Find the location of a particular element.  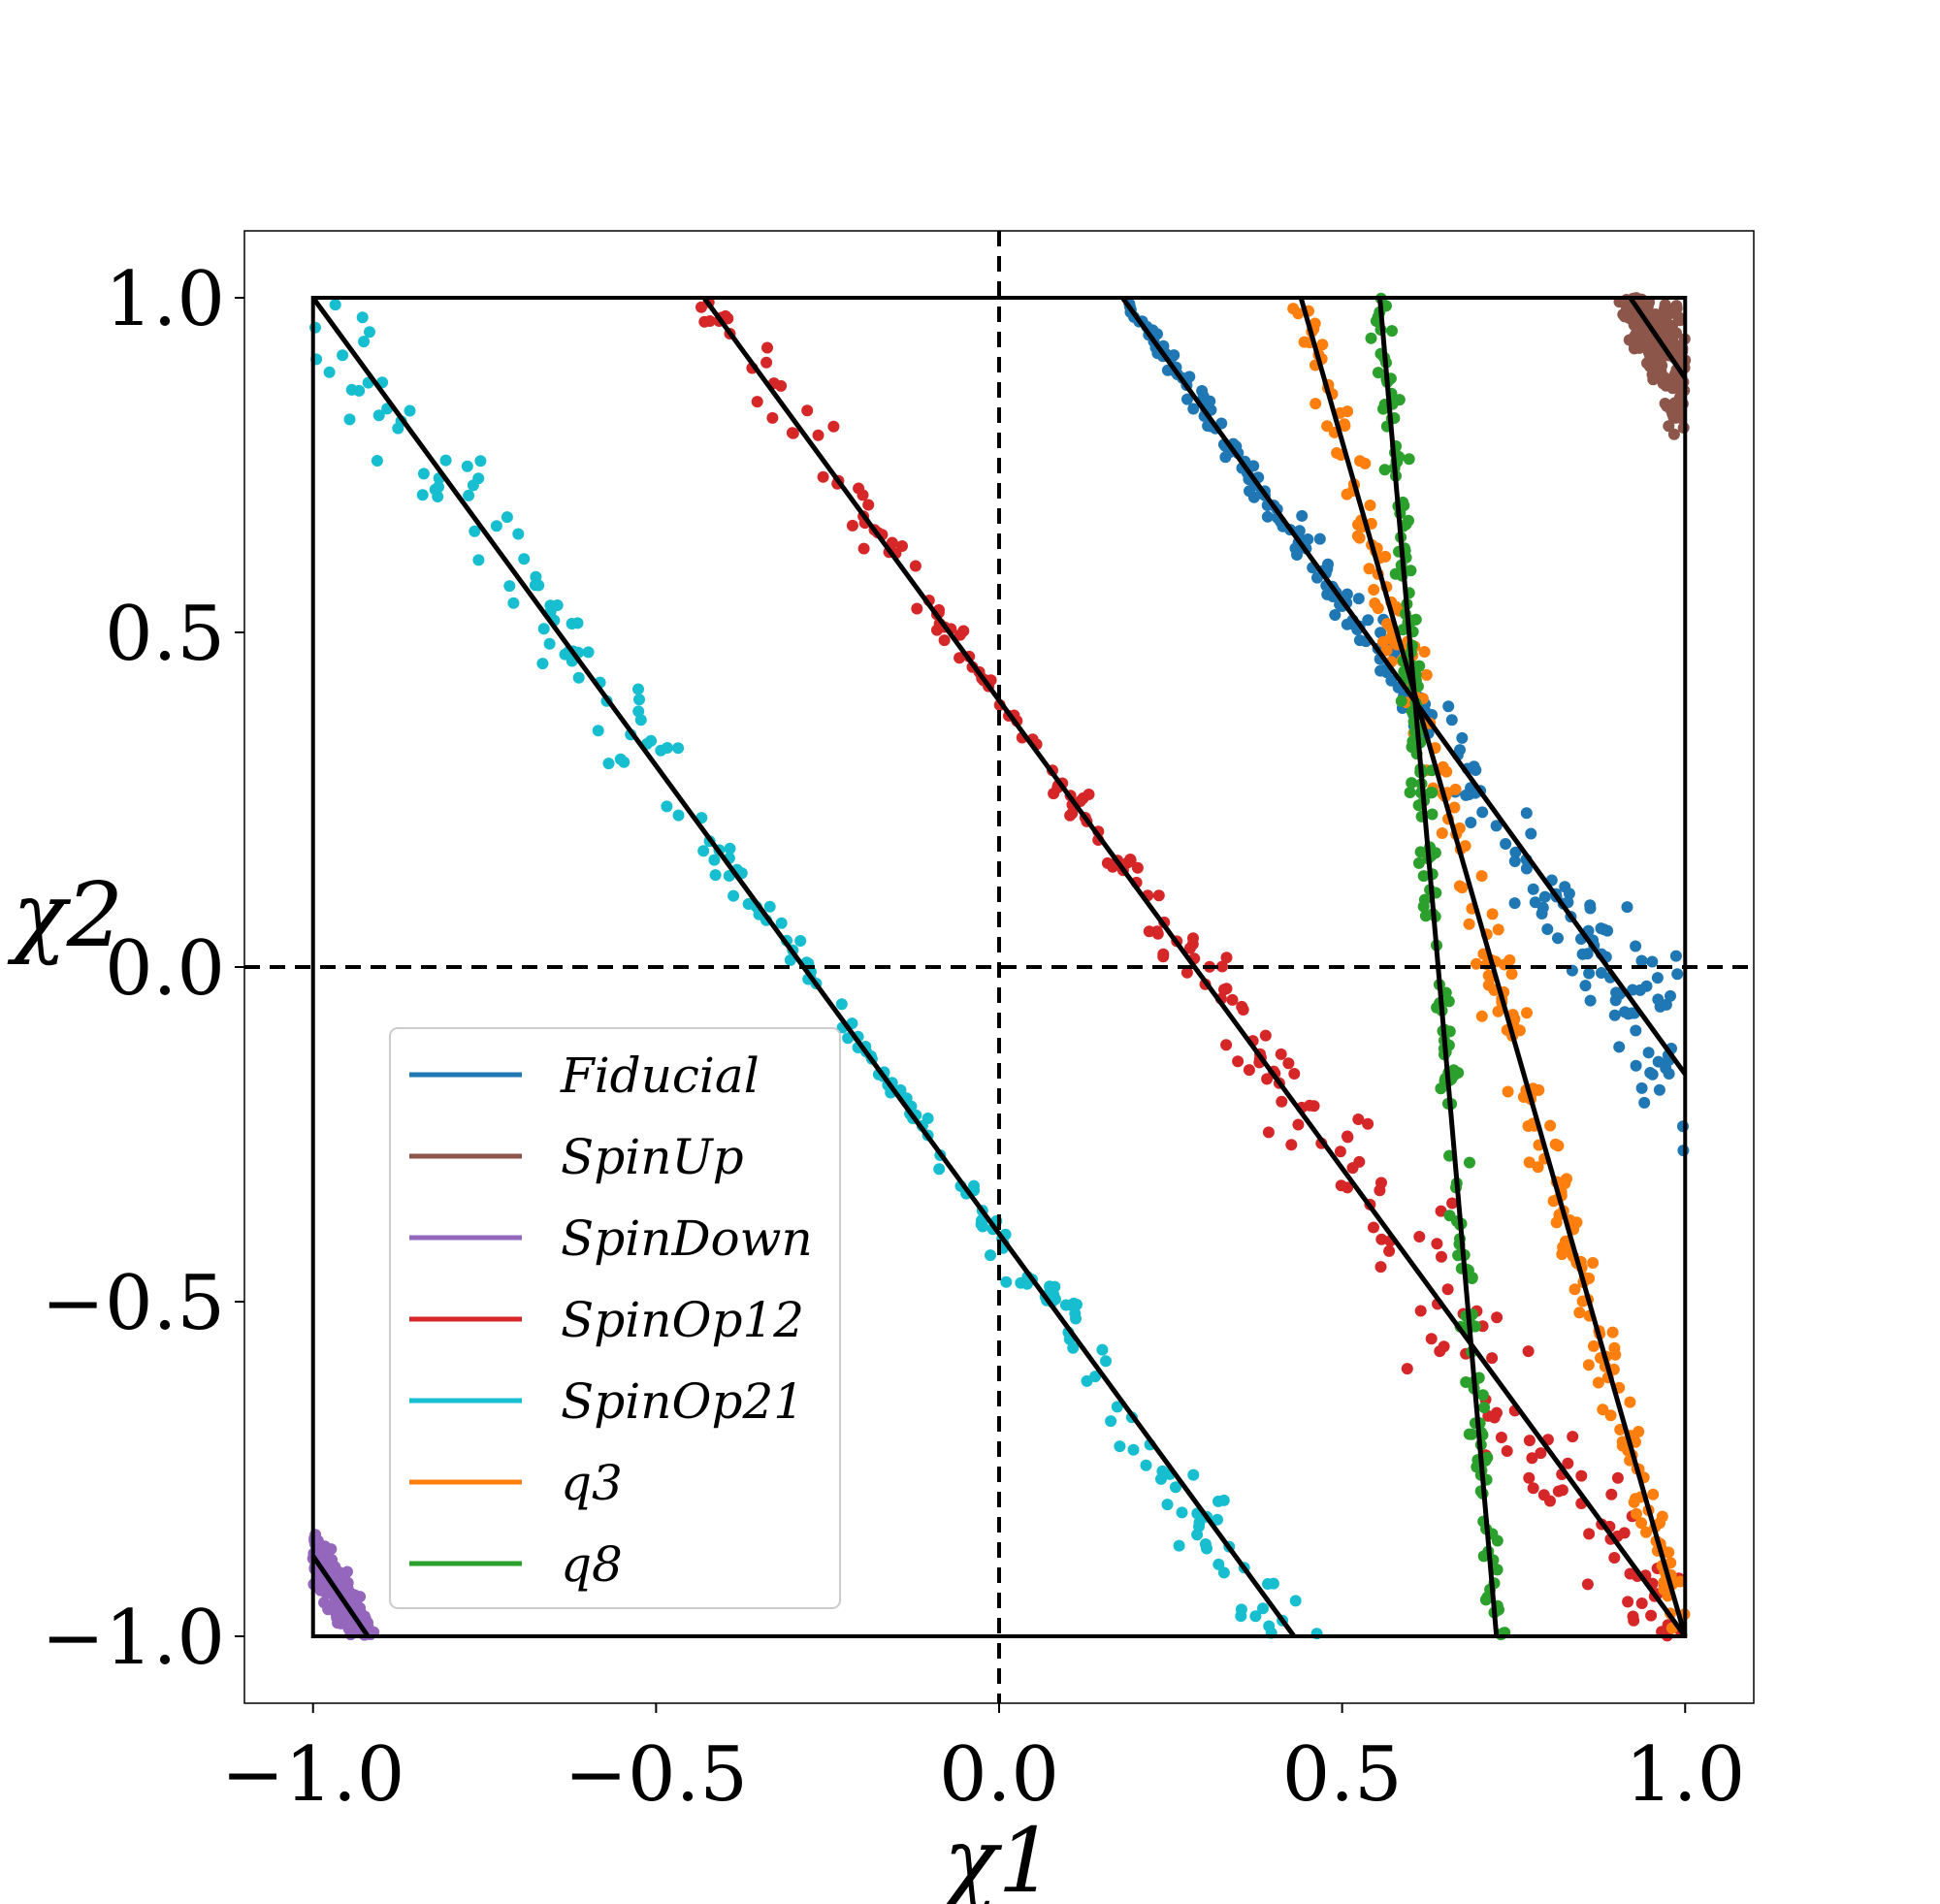

legend-label-spindown: SpinDown is located at coordinates (687, 1238).